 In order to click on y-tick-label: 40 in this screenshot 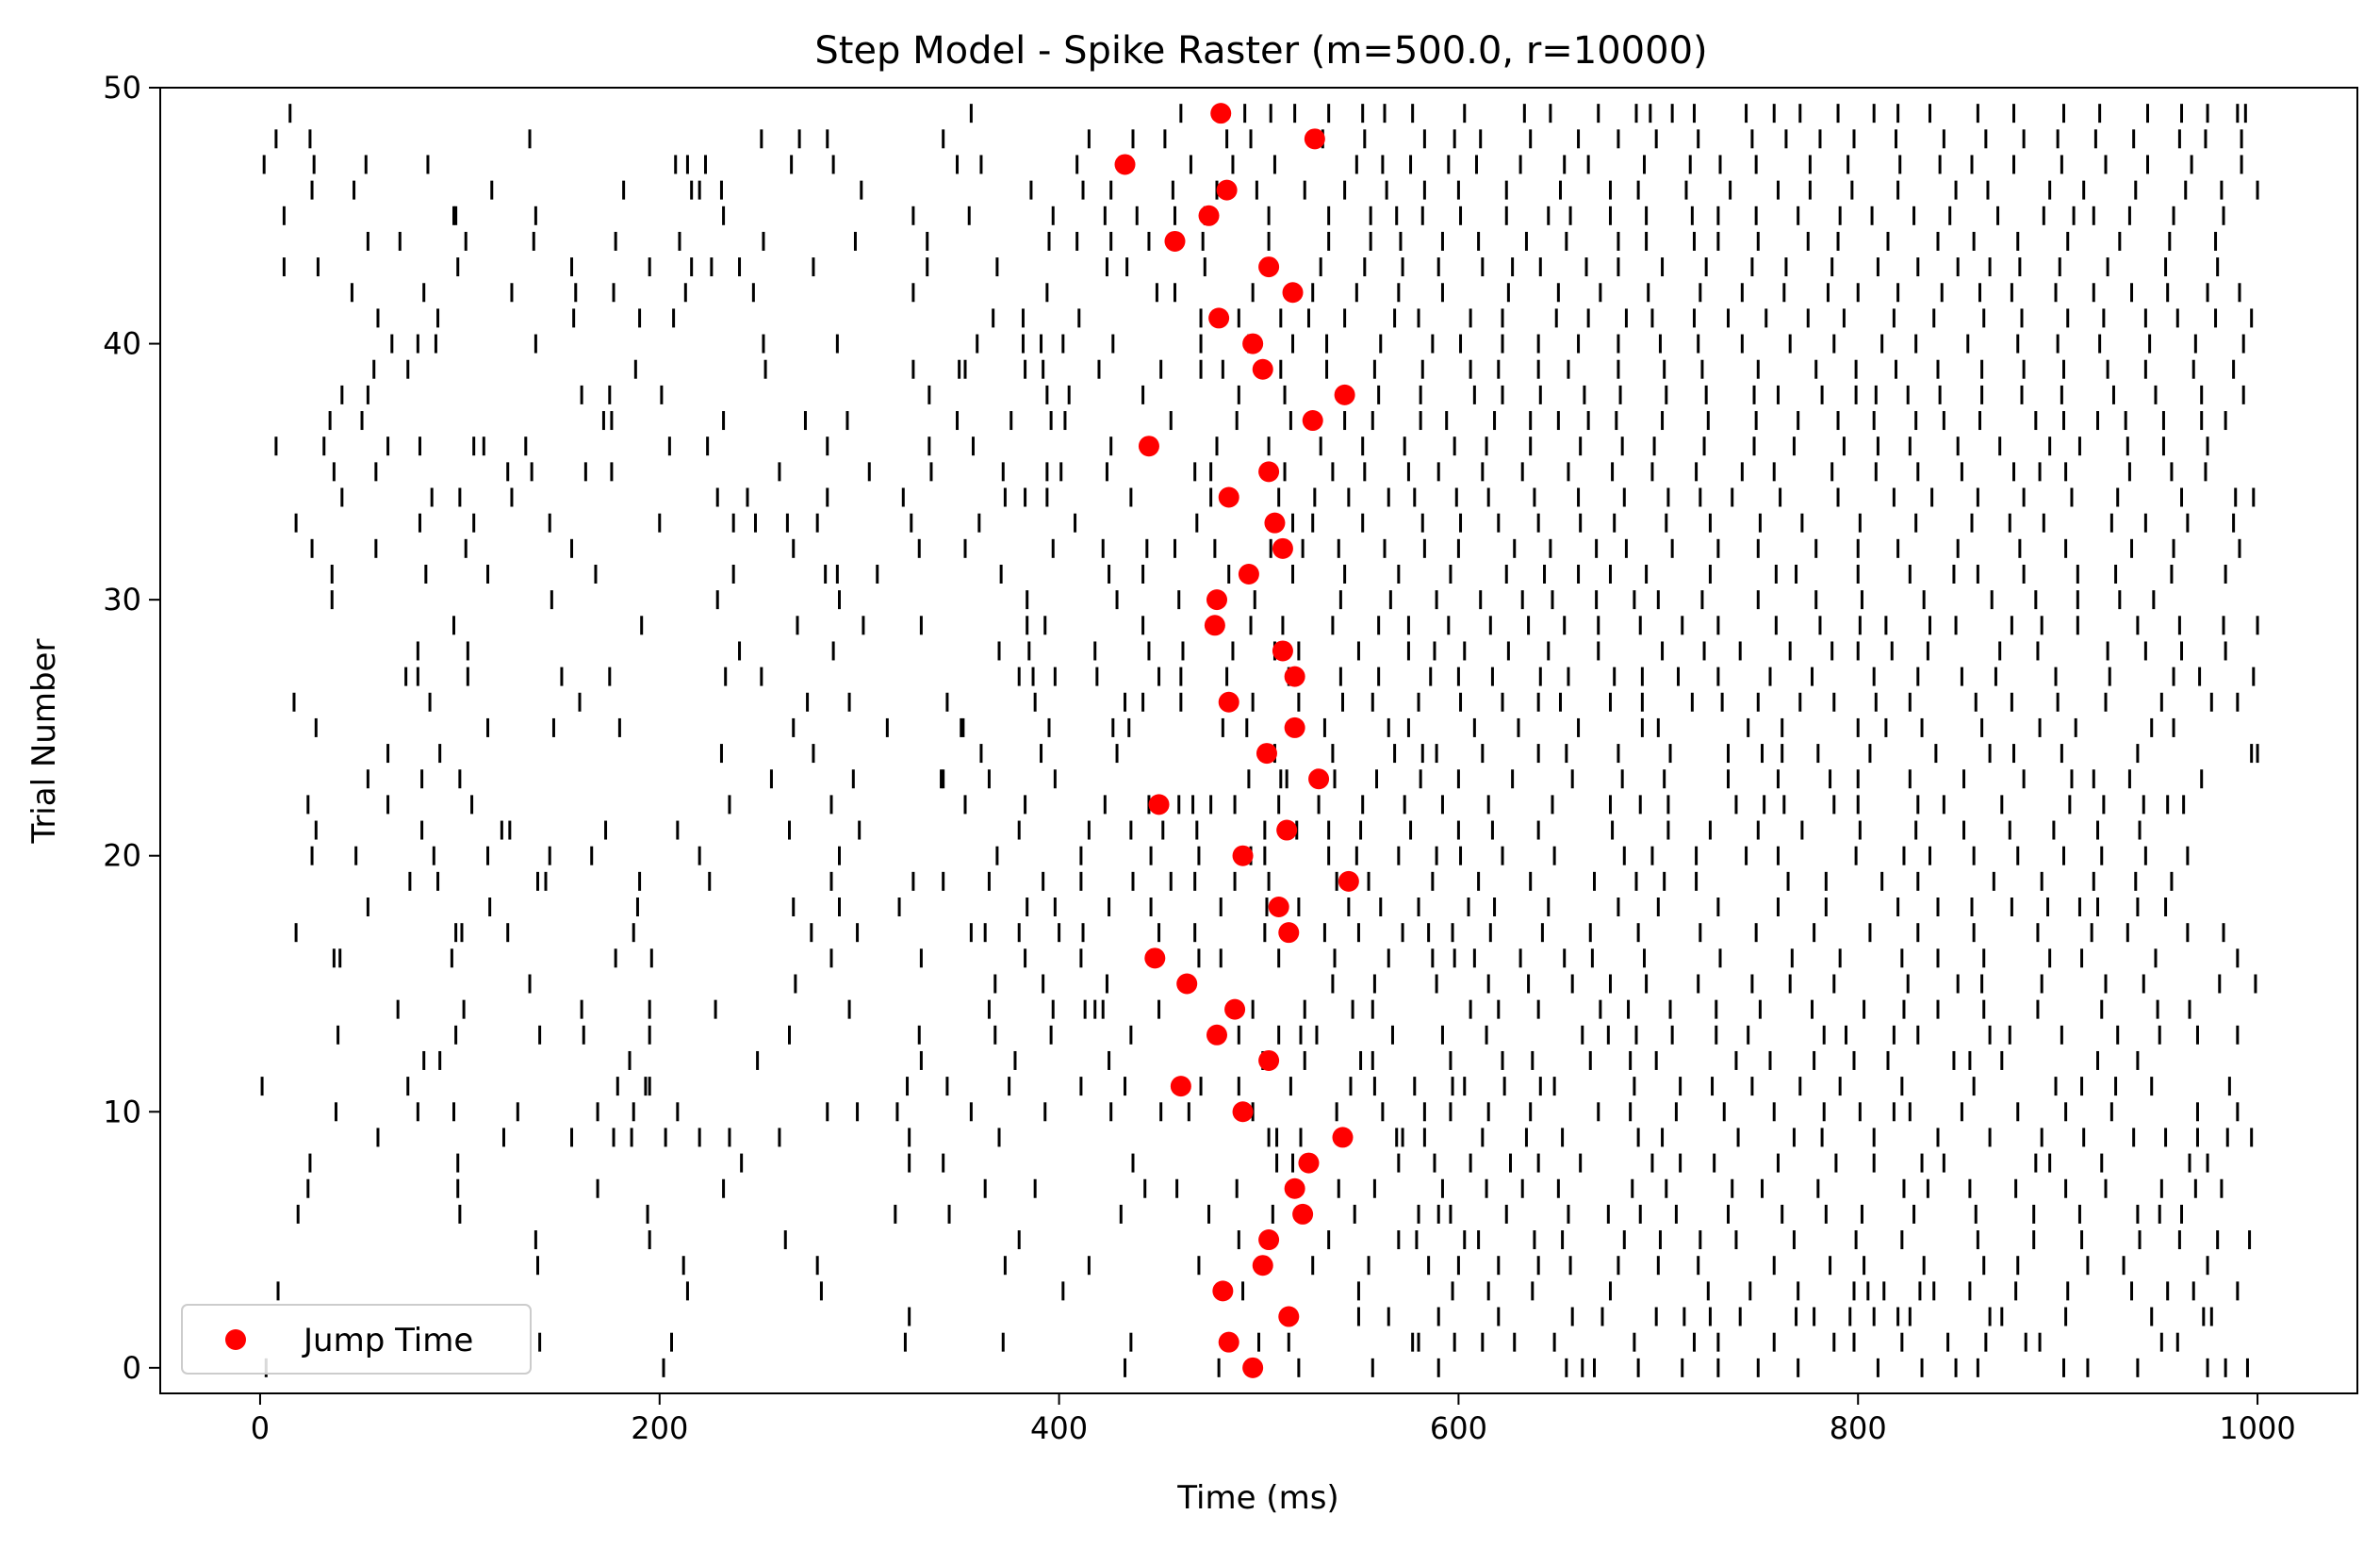, I will do `click(122, 344)`.